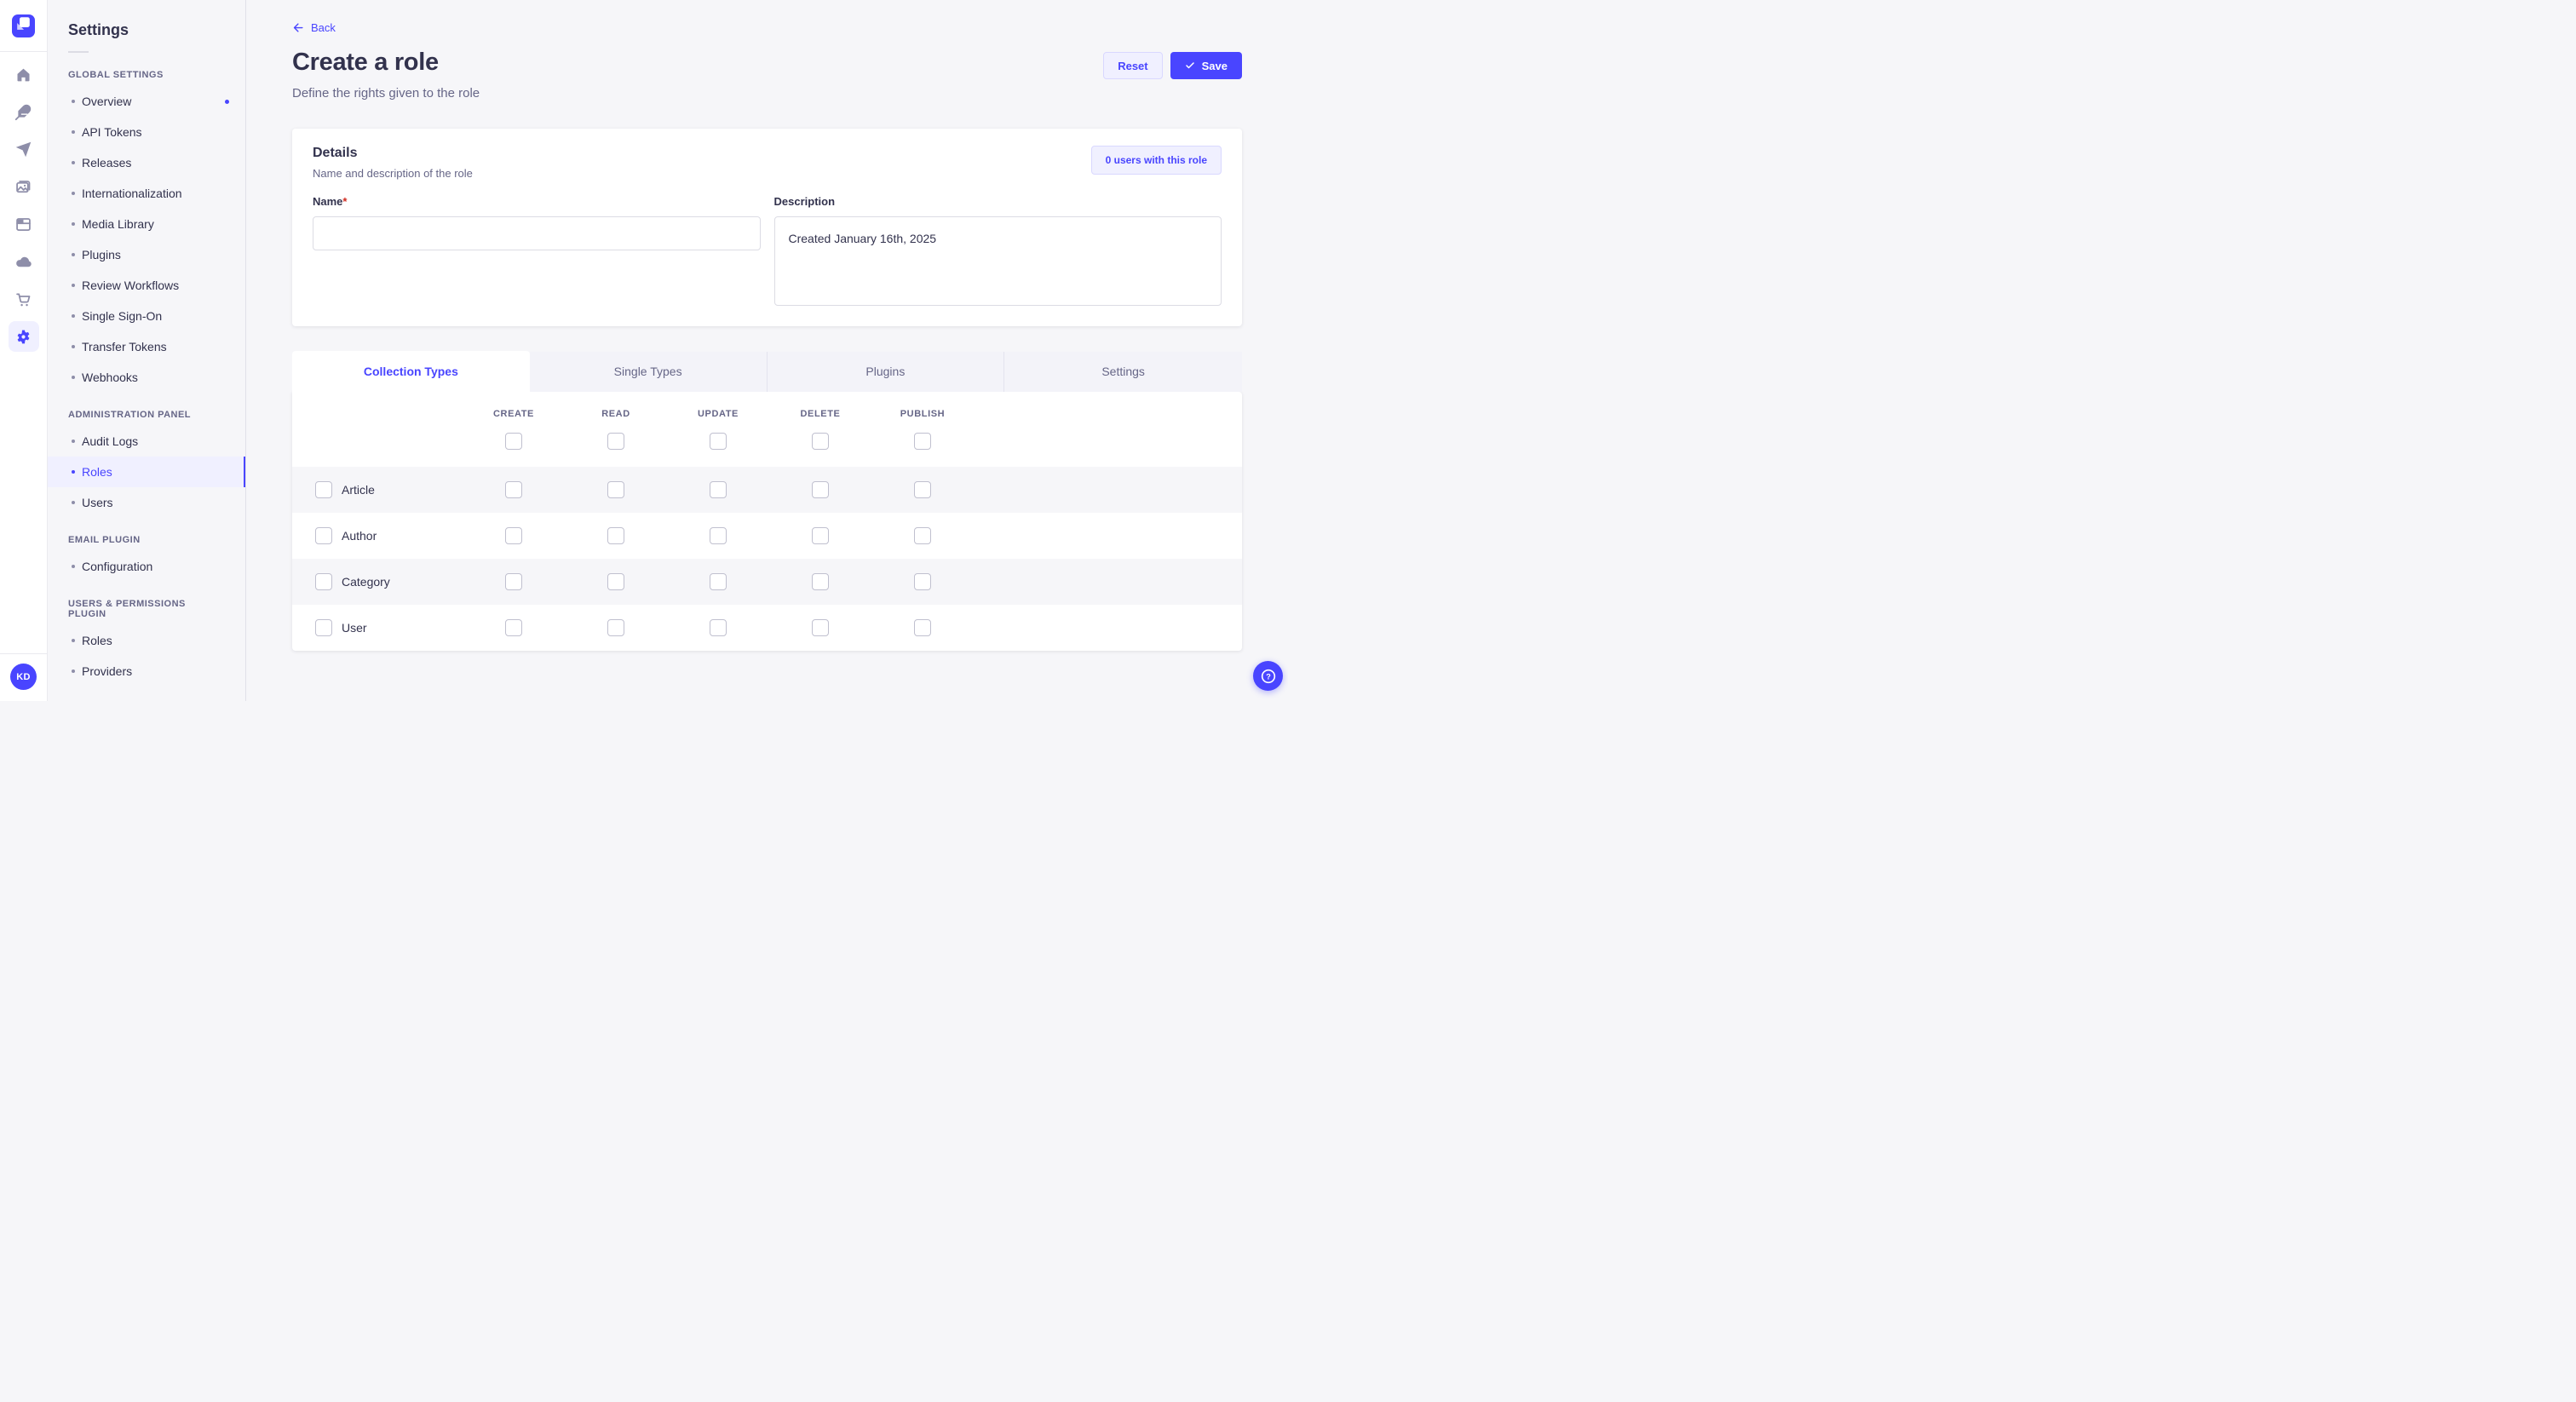 The height and width of the screenshot is (1402, 2576). Describe the element at coordinates (366, 581) in the screenshot. I see `row-label: Category` at that location.